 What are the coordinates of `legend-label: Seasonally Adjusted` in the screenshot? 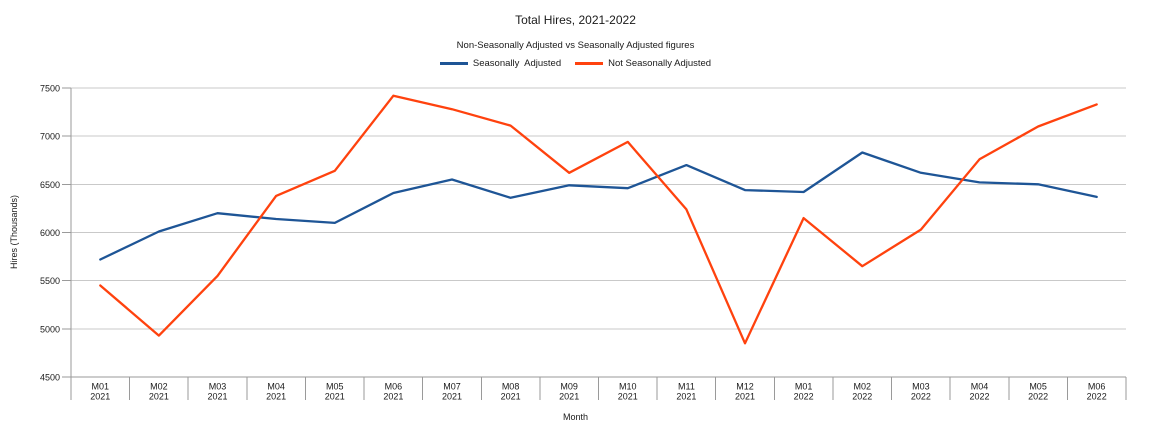 It's located at (517, 63).